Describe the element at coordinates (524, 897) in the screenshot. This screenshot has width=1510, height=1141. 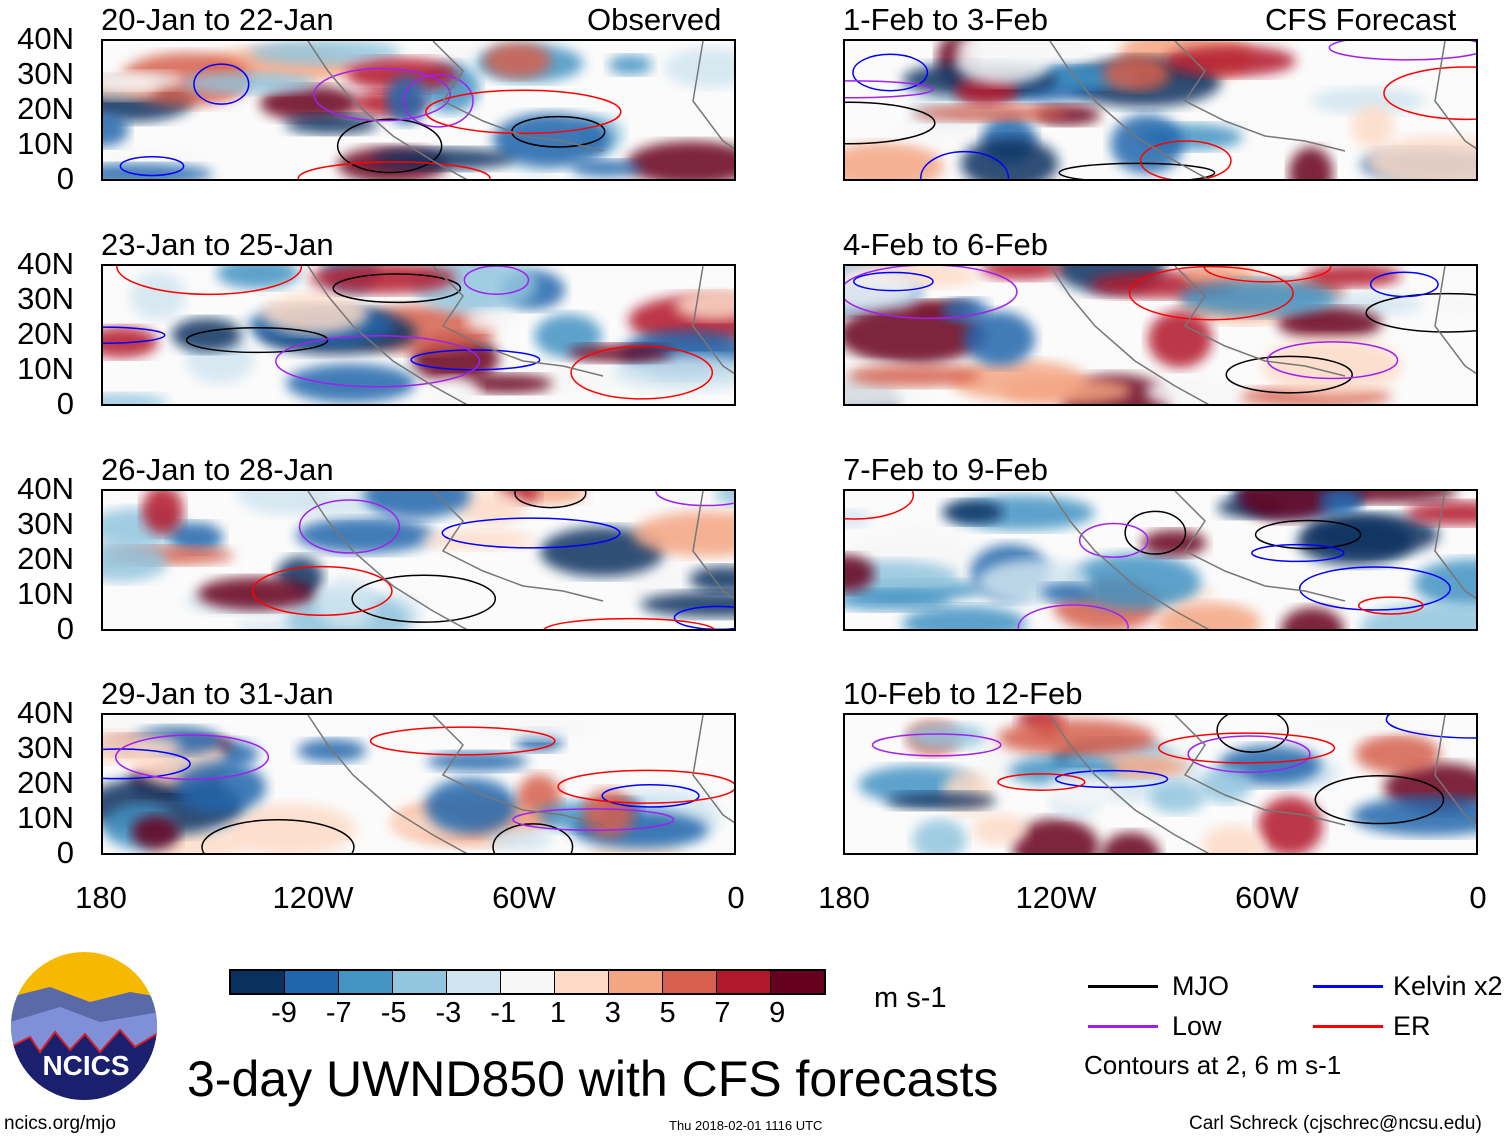
I see `lon-tick-left: 60W` at that location.